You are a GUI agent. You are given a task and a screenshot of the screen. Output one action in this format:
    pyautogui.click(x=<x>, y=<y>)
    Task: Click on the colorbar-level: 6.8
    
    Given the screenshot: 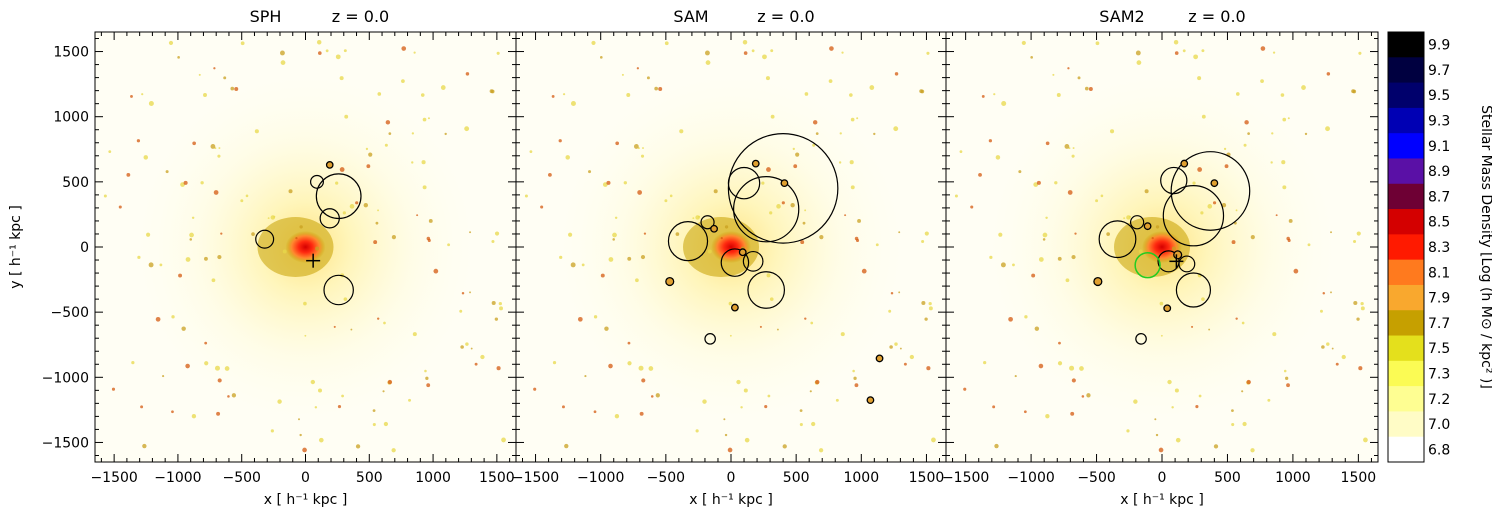 What is the action you would take?
    pyautogui.click(x=1439, y=450)
    